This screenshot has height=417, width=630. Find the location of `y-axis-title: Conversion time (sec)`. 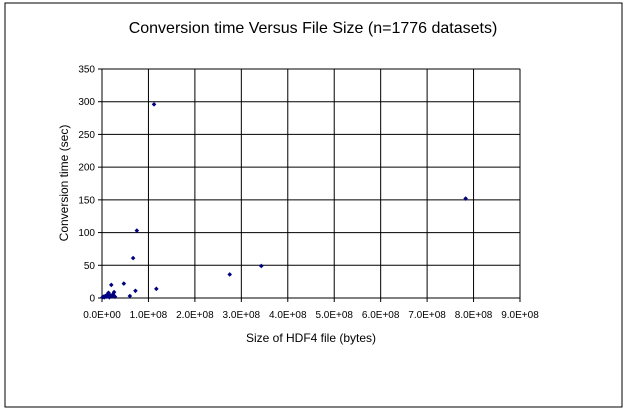

y-axis-title: Conversion time (sec) is located at coordinates (64, 183).